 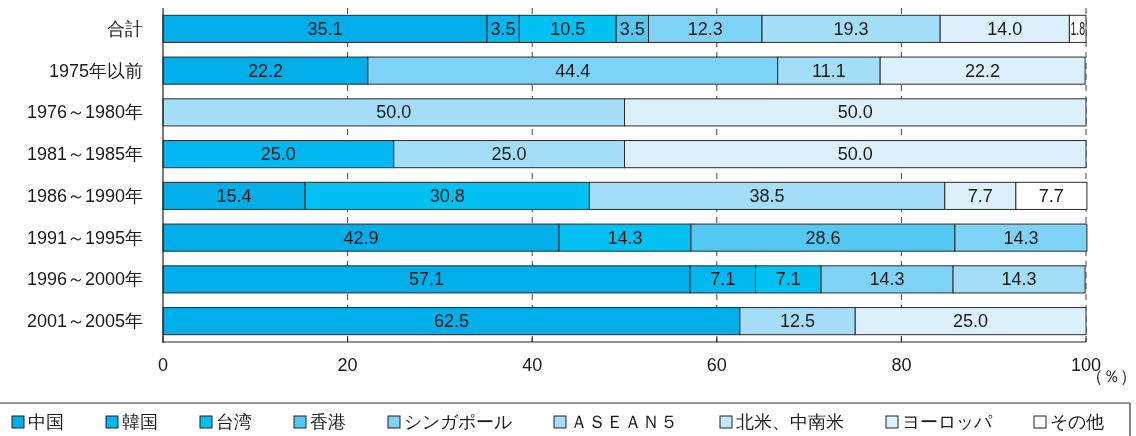 What do you see at coordinates (163, 365) in the screenshot?
I see `x-tick-label: 0` at bounding box center [163, 365].